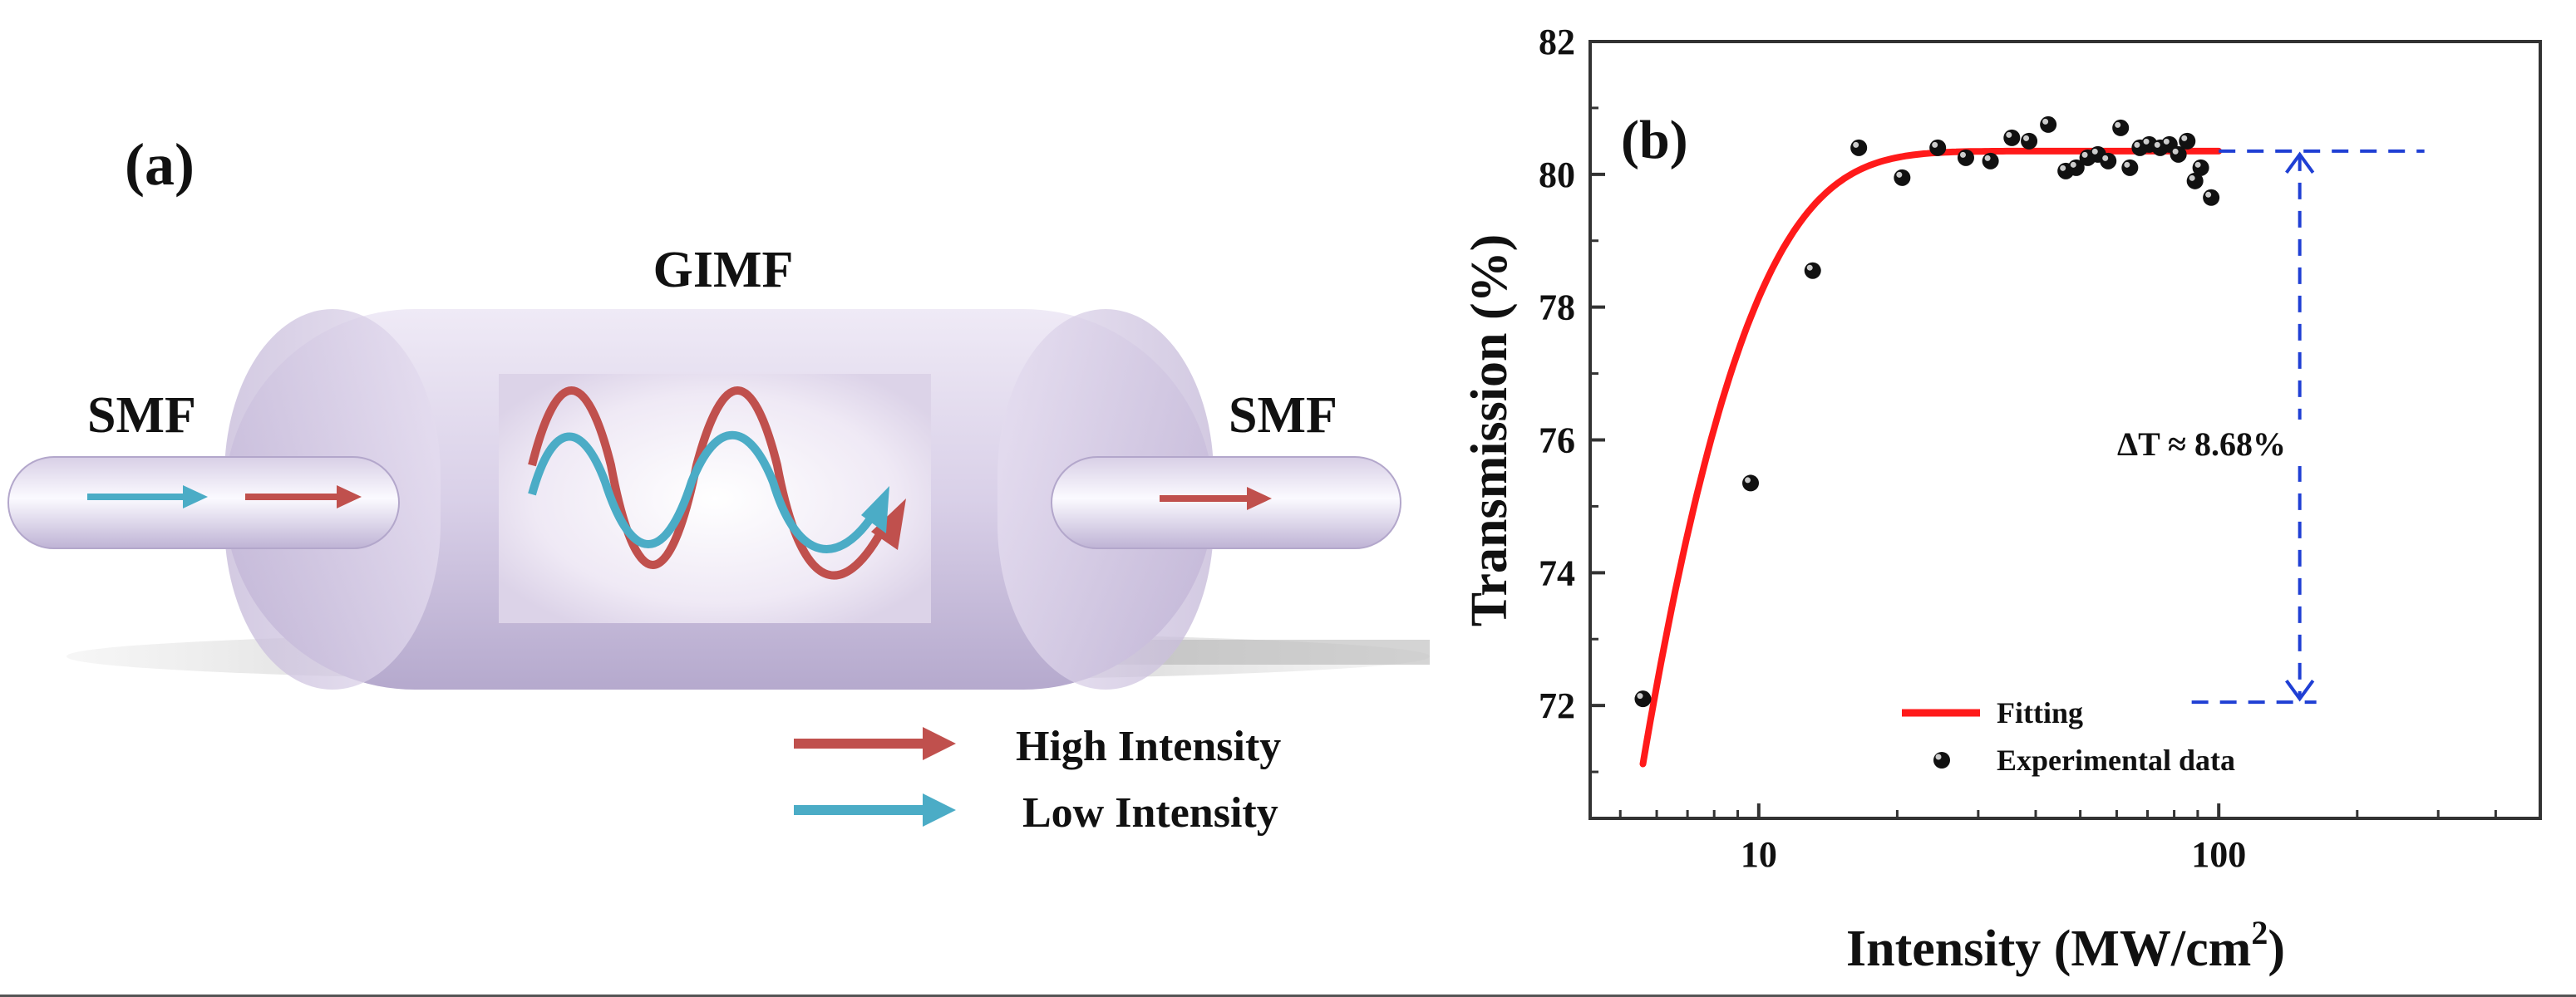  Describe the element at coordinates (1759, 854) in the screenshot. I see `x-tick-label: 10` at that location.